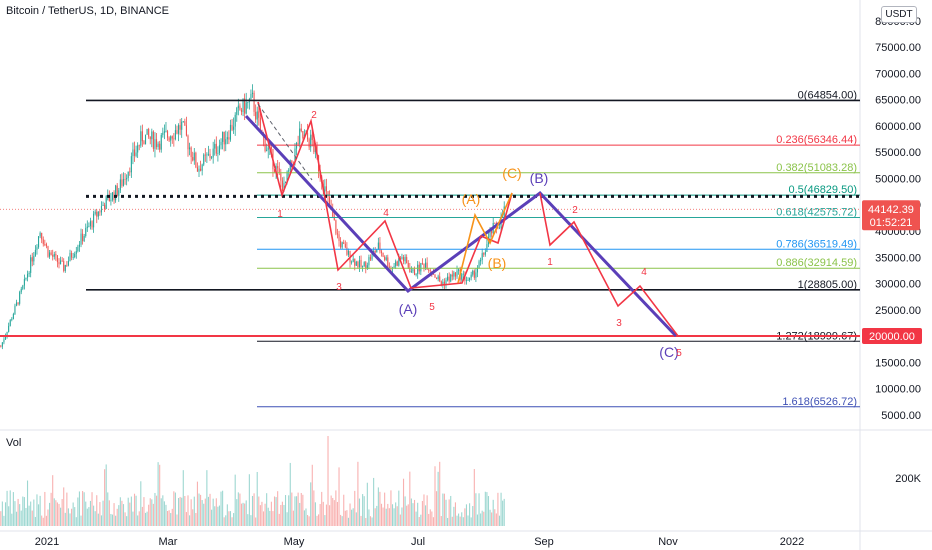 Image resolution: width=932 pixels, height=550 pixels. I want to click on symbol-title: Bitcoin / TetherUS, 1D, BINANCE, so click(88, 11).